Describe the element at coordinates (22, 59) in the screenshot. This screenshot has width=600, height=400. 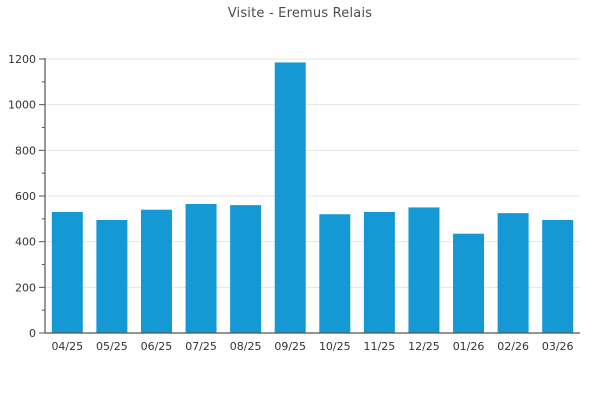
I see `y-tick-label: 1200` at that location.